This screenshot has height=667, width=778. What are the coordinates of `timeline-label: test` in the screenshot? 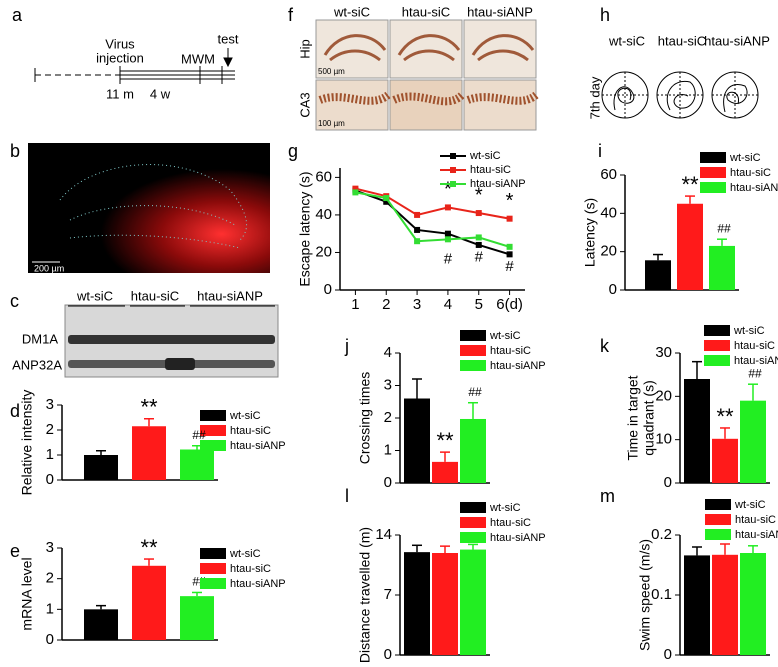 It's located at (228, 38).